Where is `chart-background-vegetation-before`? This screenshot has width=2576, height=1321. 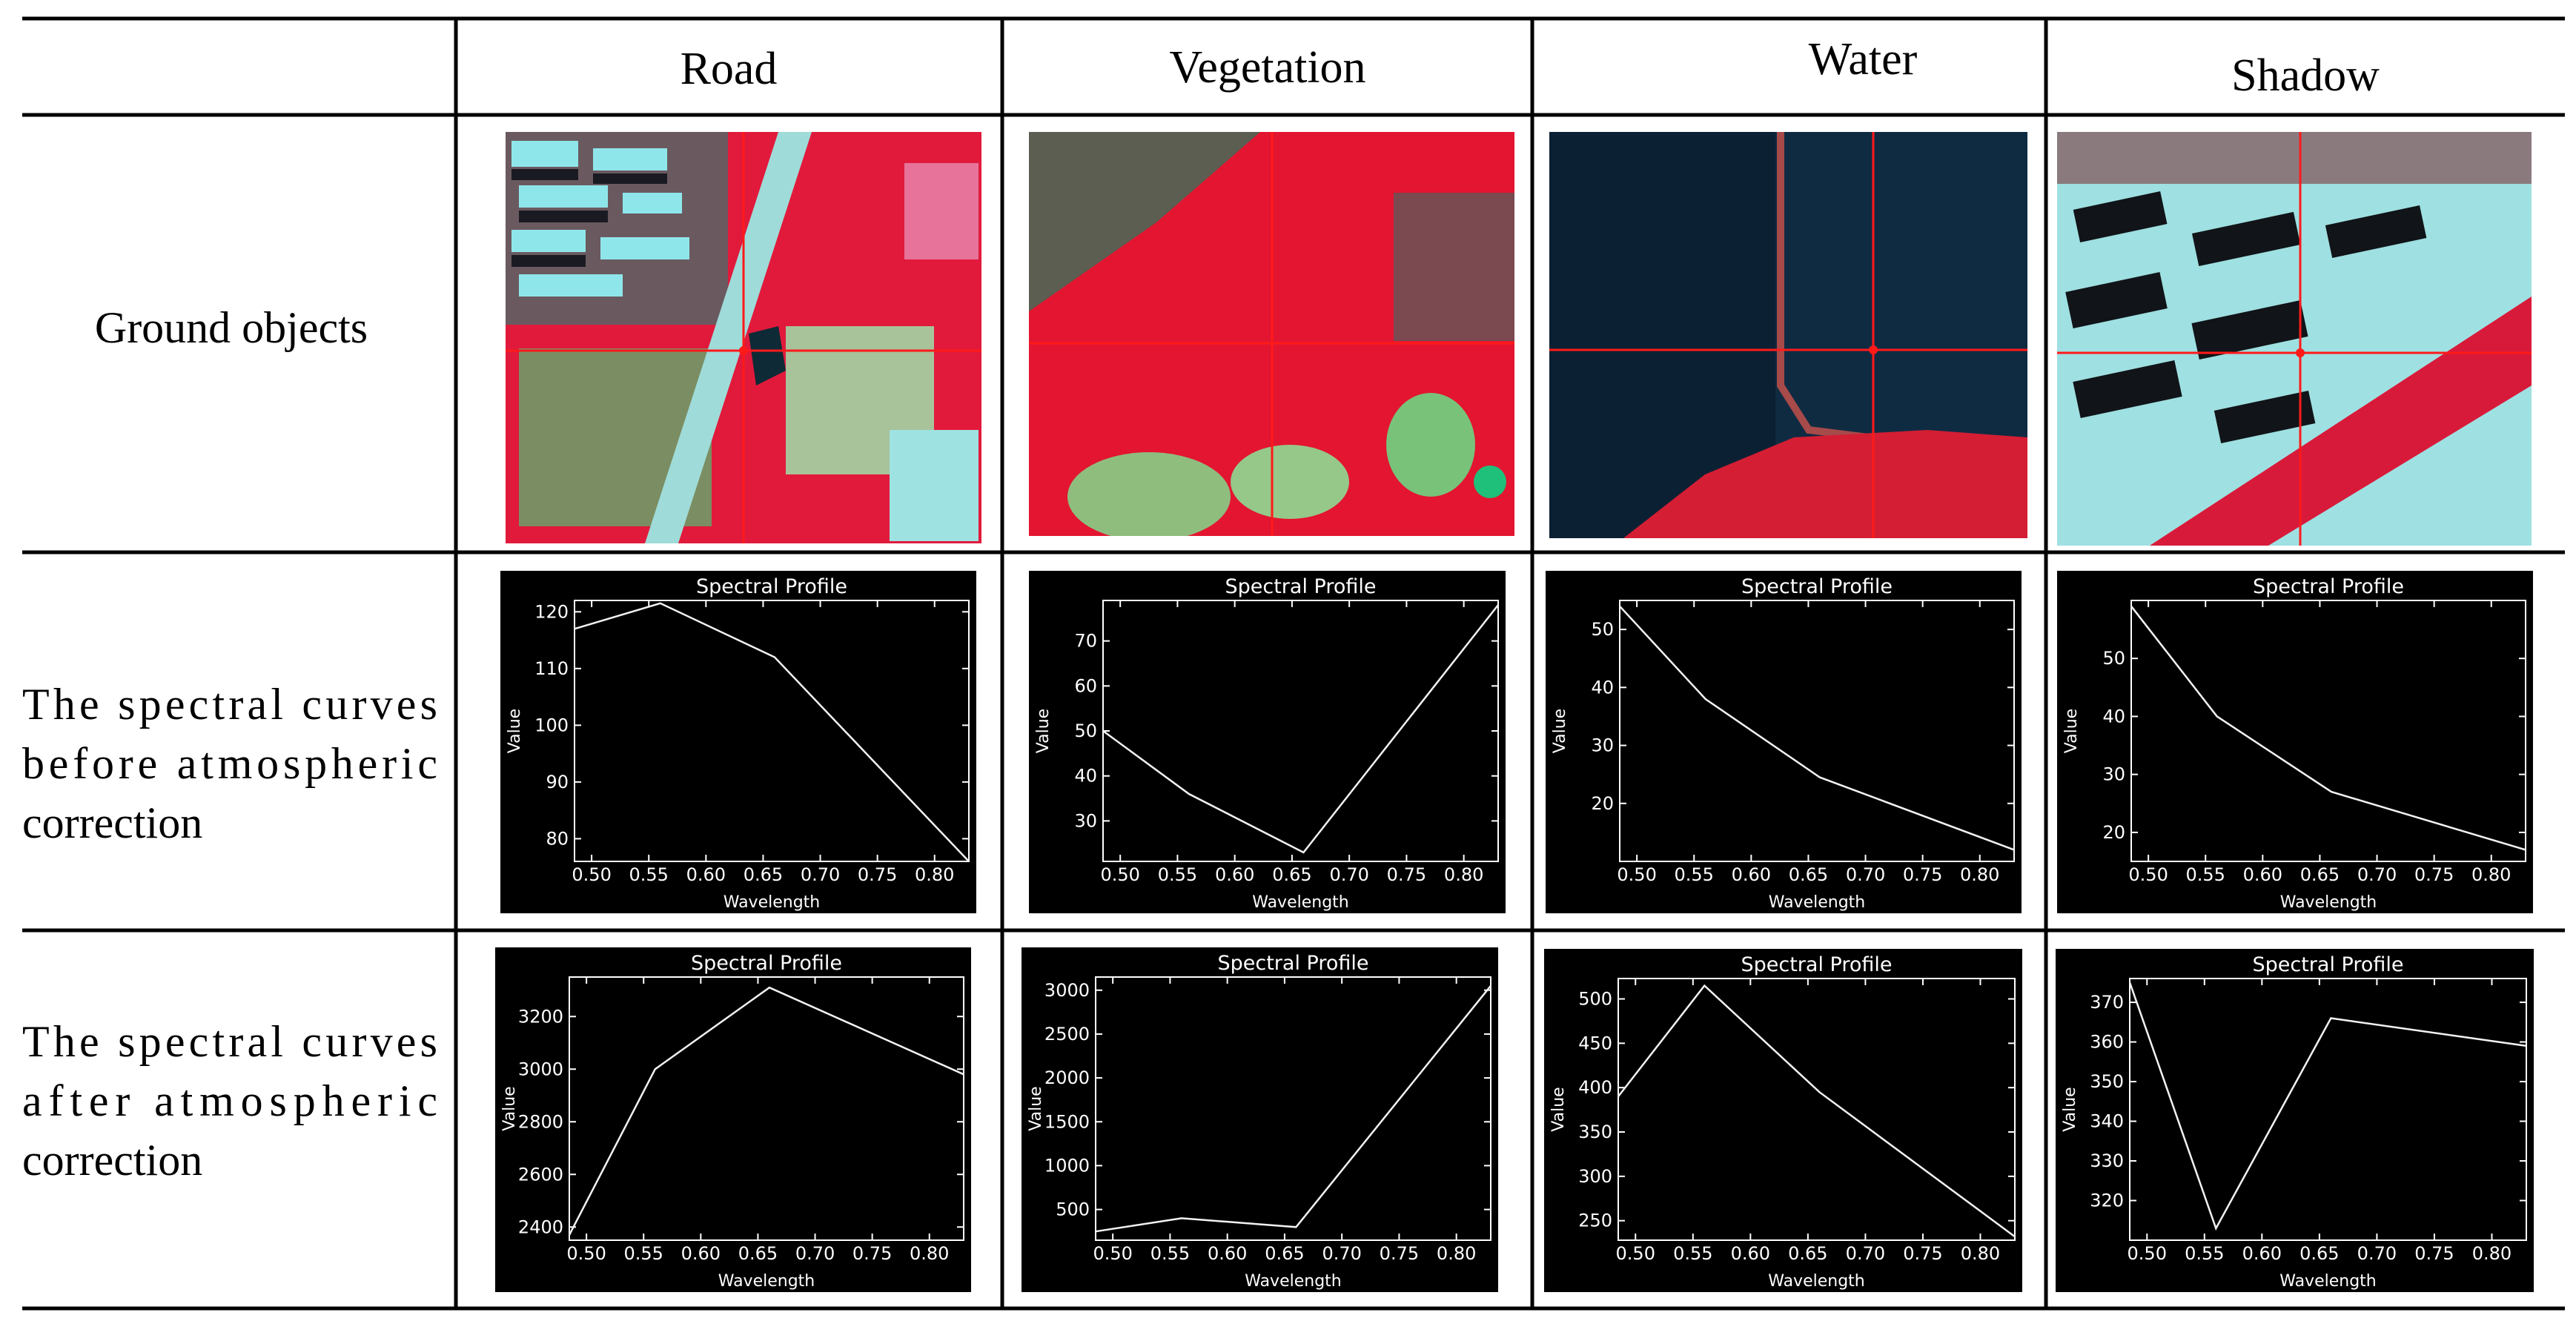 chart-background-vegetation-before is located at coordinates (1267, 742).